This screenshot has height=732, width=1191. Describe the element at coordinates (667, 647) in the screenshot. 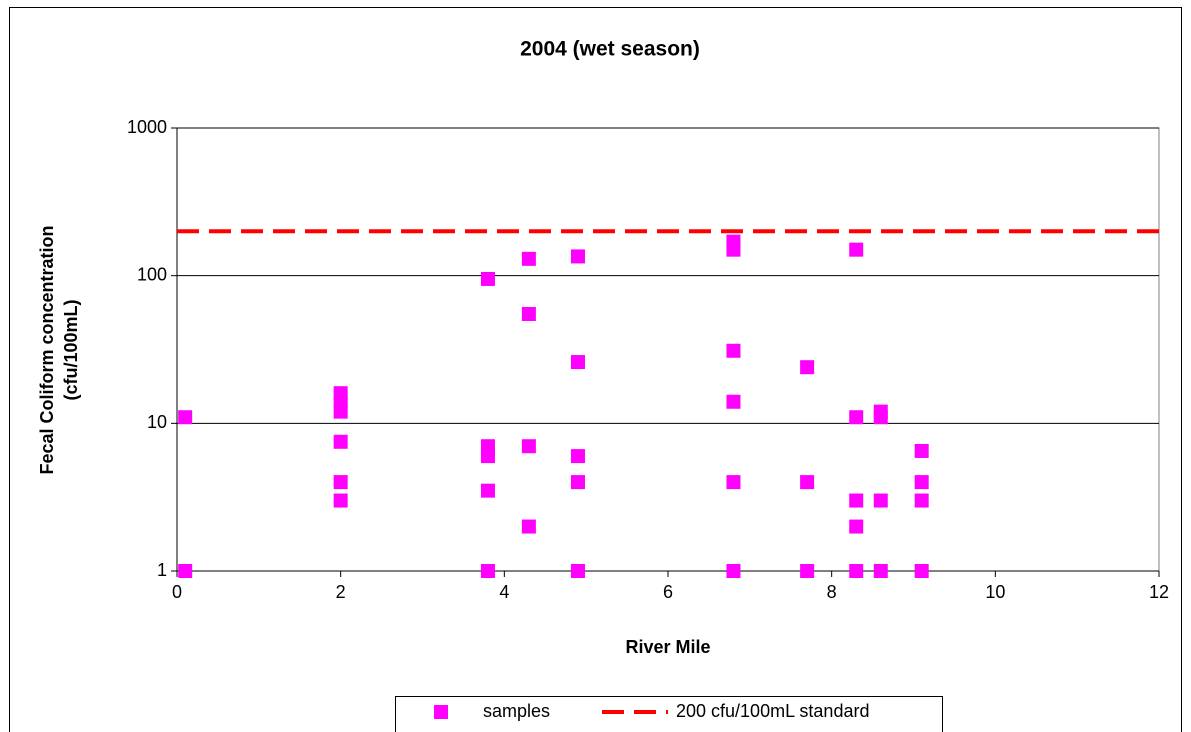

I see `x-axis-label: River Mile` at that location.